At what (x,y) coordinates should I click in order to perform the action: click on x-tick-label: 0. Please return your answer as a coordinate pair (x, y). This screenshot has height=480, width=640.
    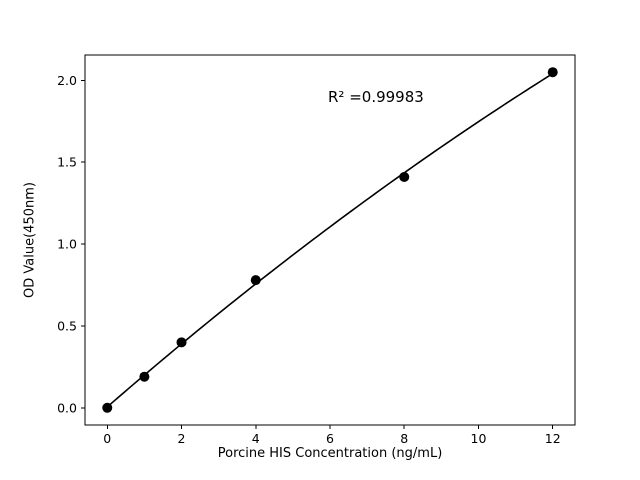
    Looking at the image, I should click on (107, 438).